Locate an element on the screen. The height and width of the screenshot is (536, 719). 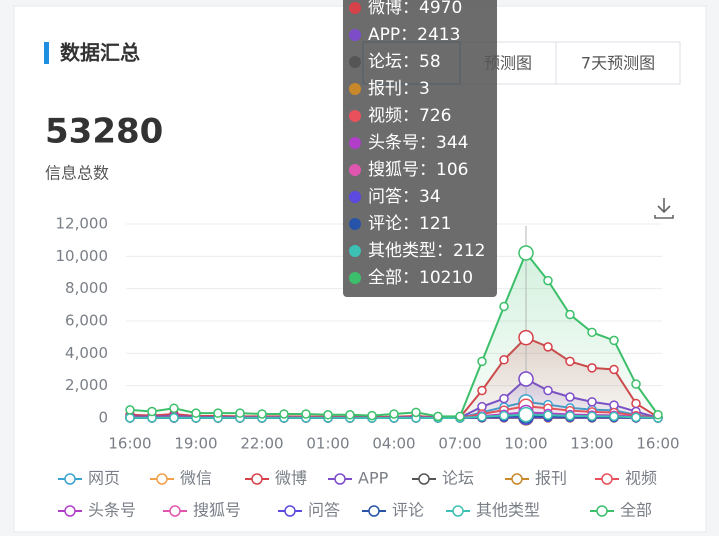
tooltip-box is located at coordinates (420, 148).